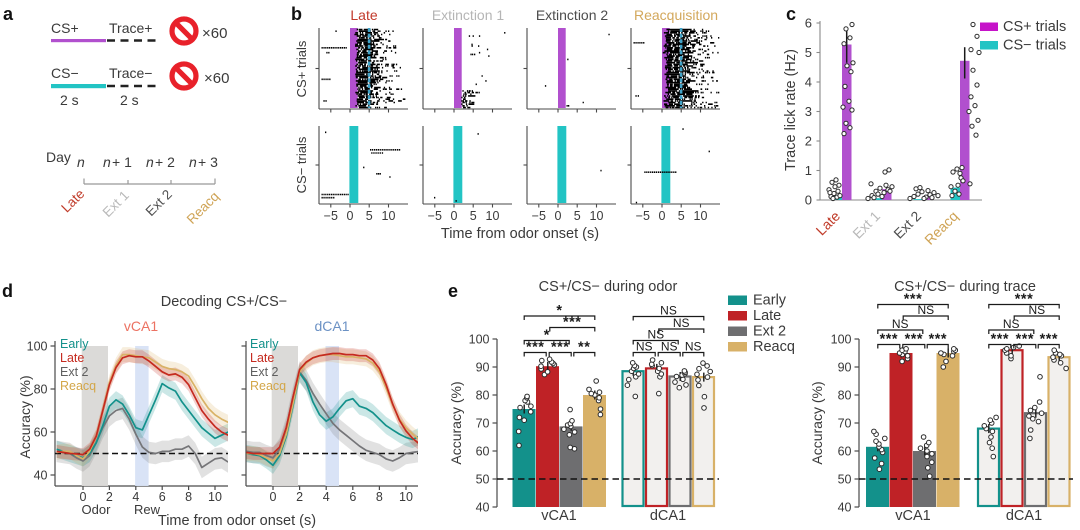 Image resolution: width=1080 pixels, height=530 pixels. I want to click on svg-text: + 1, so click(122, 162).